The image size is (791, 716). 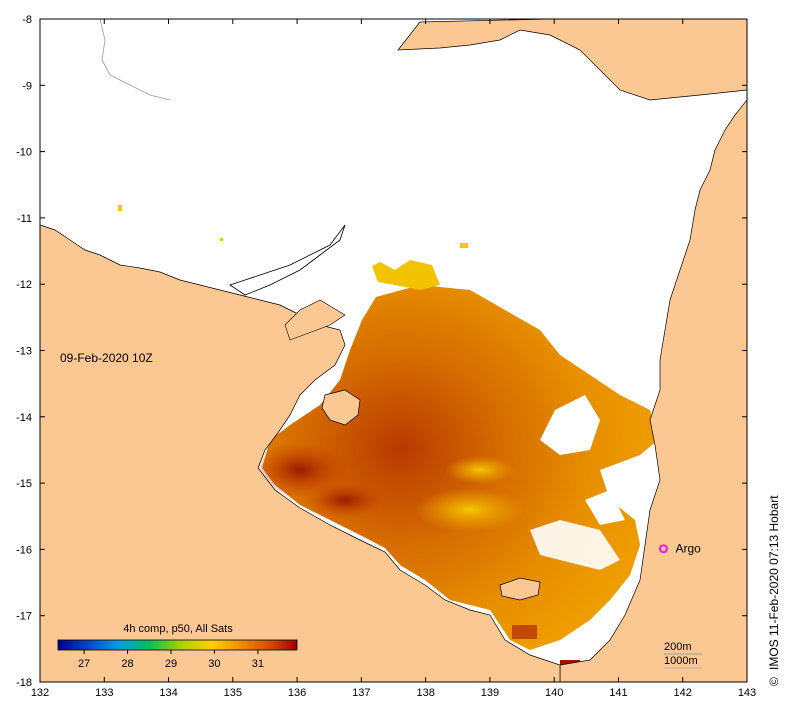 I want to click on cloud-gaps, so click(x=577, y=482).